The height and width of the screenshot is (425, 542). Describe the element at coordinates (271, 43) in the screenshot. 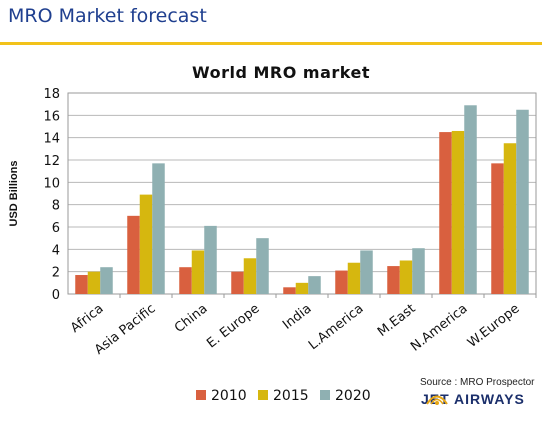

I see `title-rule` at that location.